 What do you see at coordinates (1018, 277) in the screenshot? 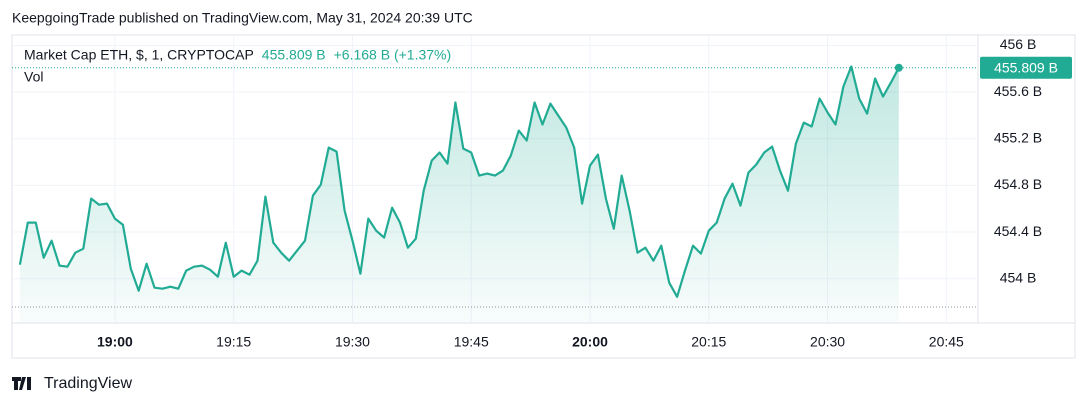
I see `y-tick-label: 454 B` at bounding box center [1018, 277].